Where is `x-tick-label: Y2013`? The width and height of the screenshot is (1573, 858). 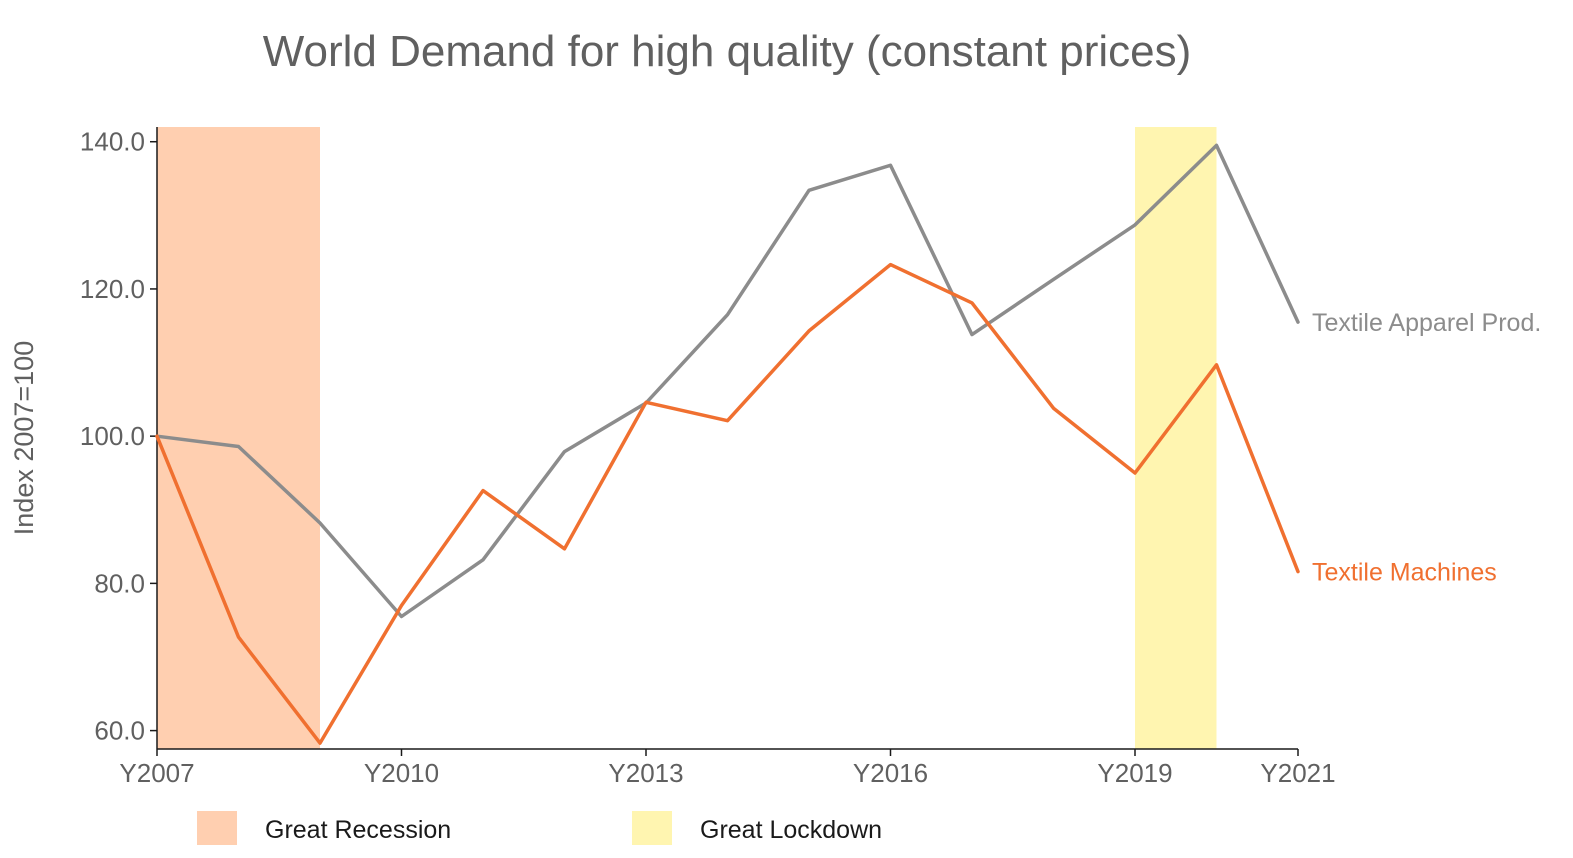
x-tick-label: Y2013 is located at coordinates (645, 773).